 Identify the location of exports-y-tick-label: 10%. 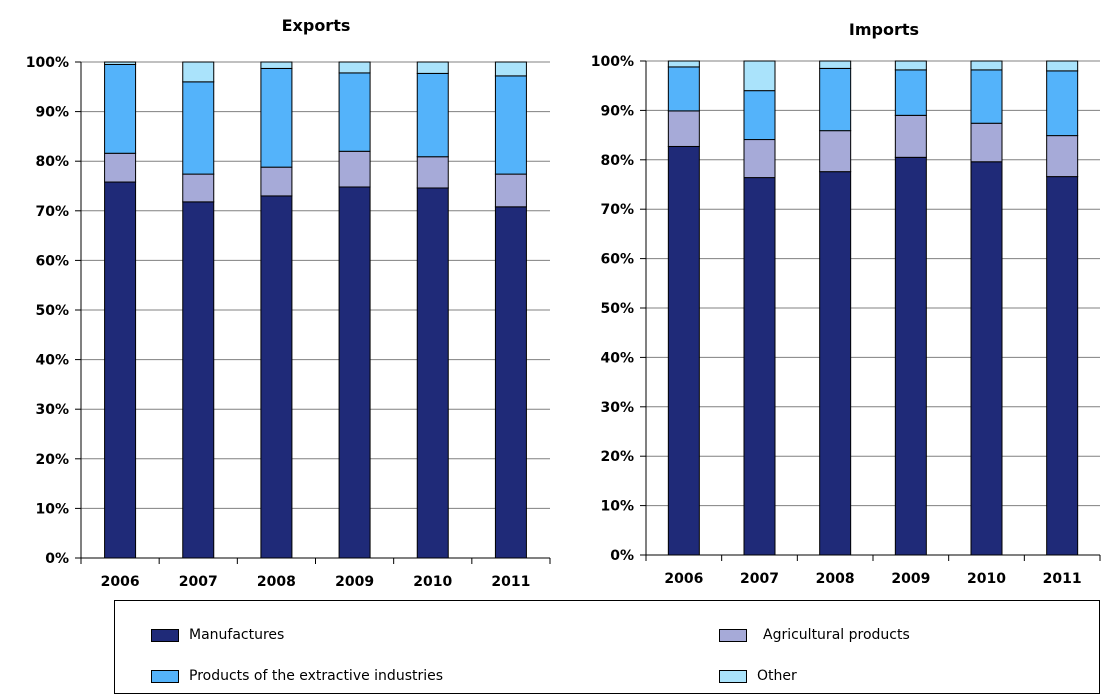
(52, 509).